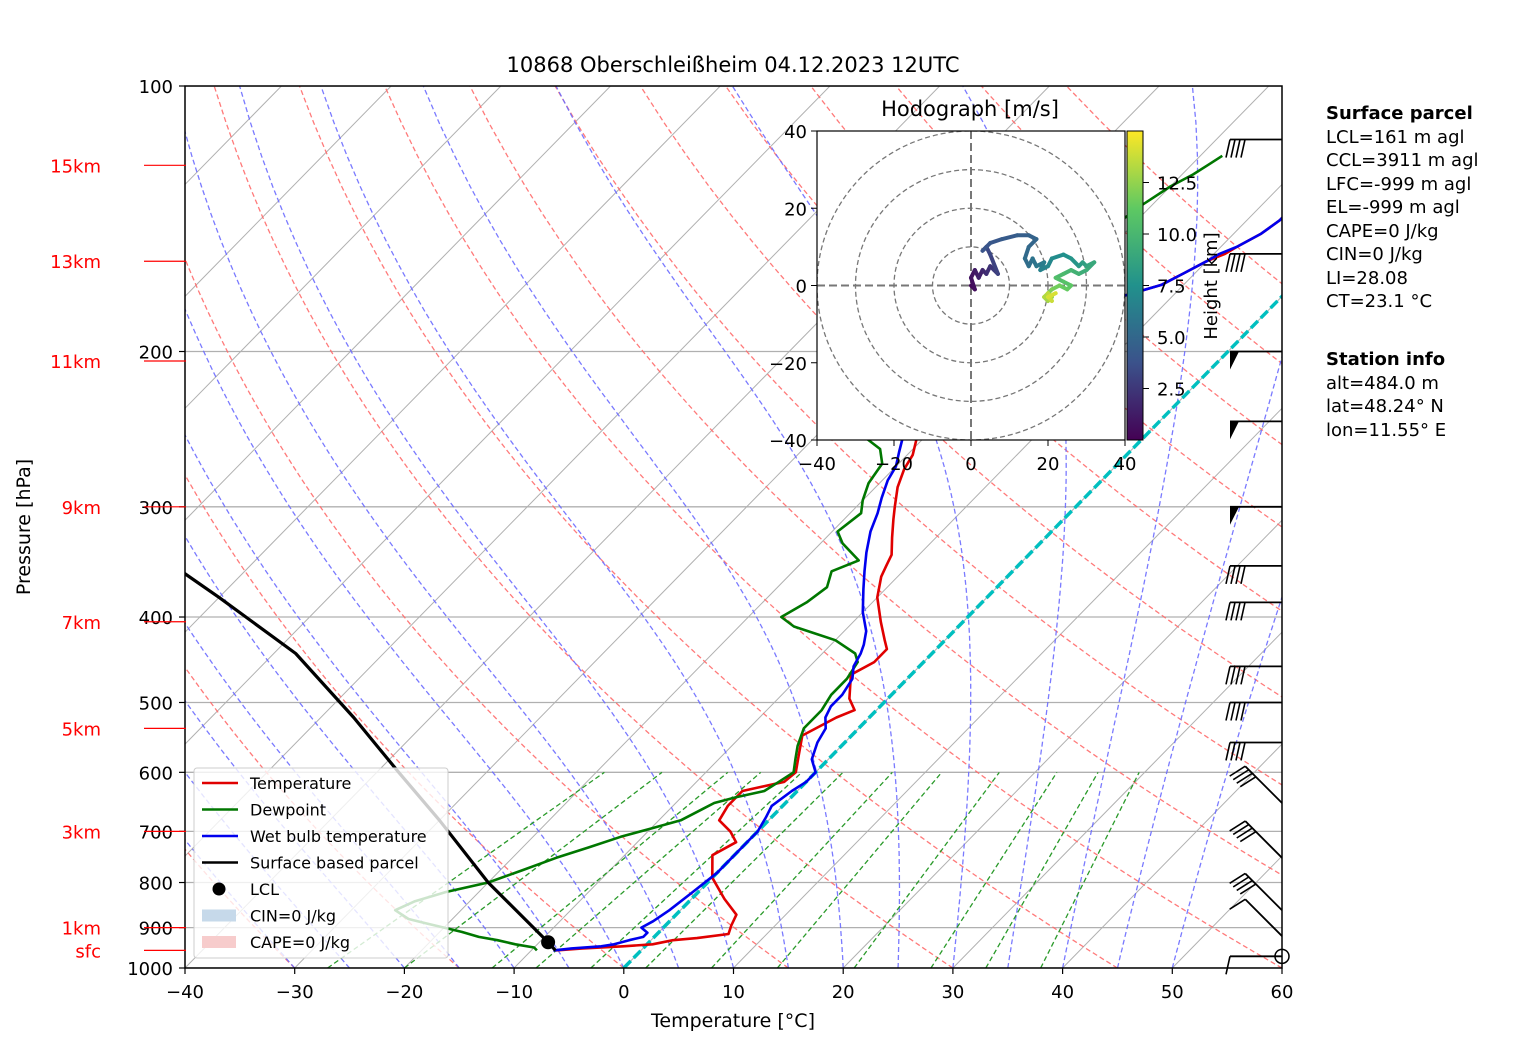 This screenshot has height=1054, width=1517. I want to click on legend-label: CAPE=0 J/kg, so click(300, 942).